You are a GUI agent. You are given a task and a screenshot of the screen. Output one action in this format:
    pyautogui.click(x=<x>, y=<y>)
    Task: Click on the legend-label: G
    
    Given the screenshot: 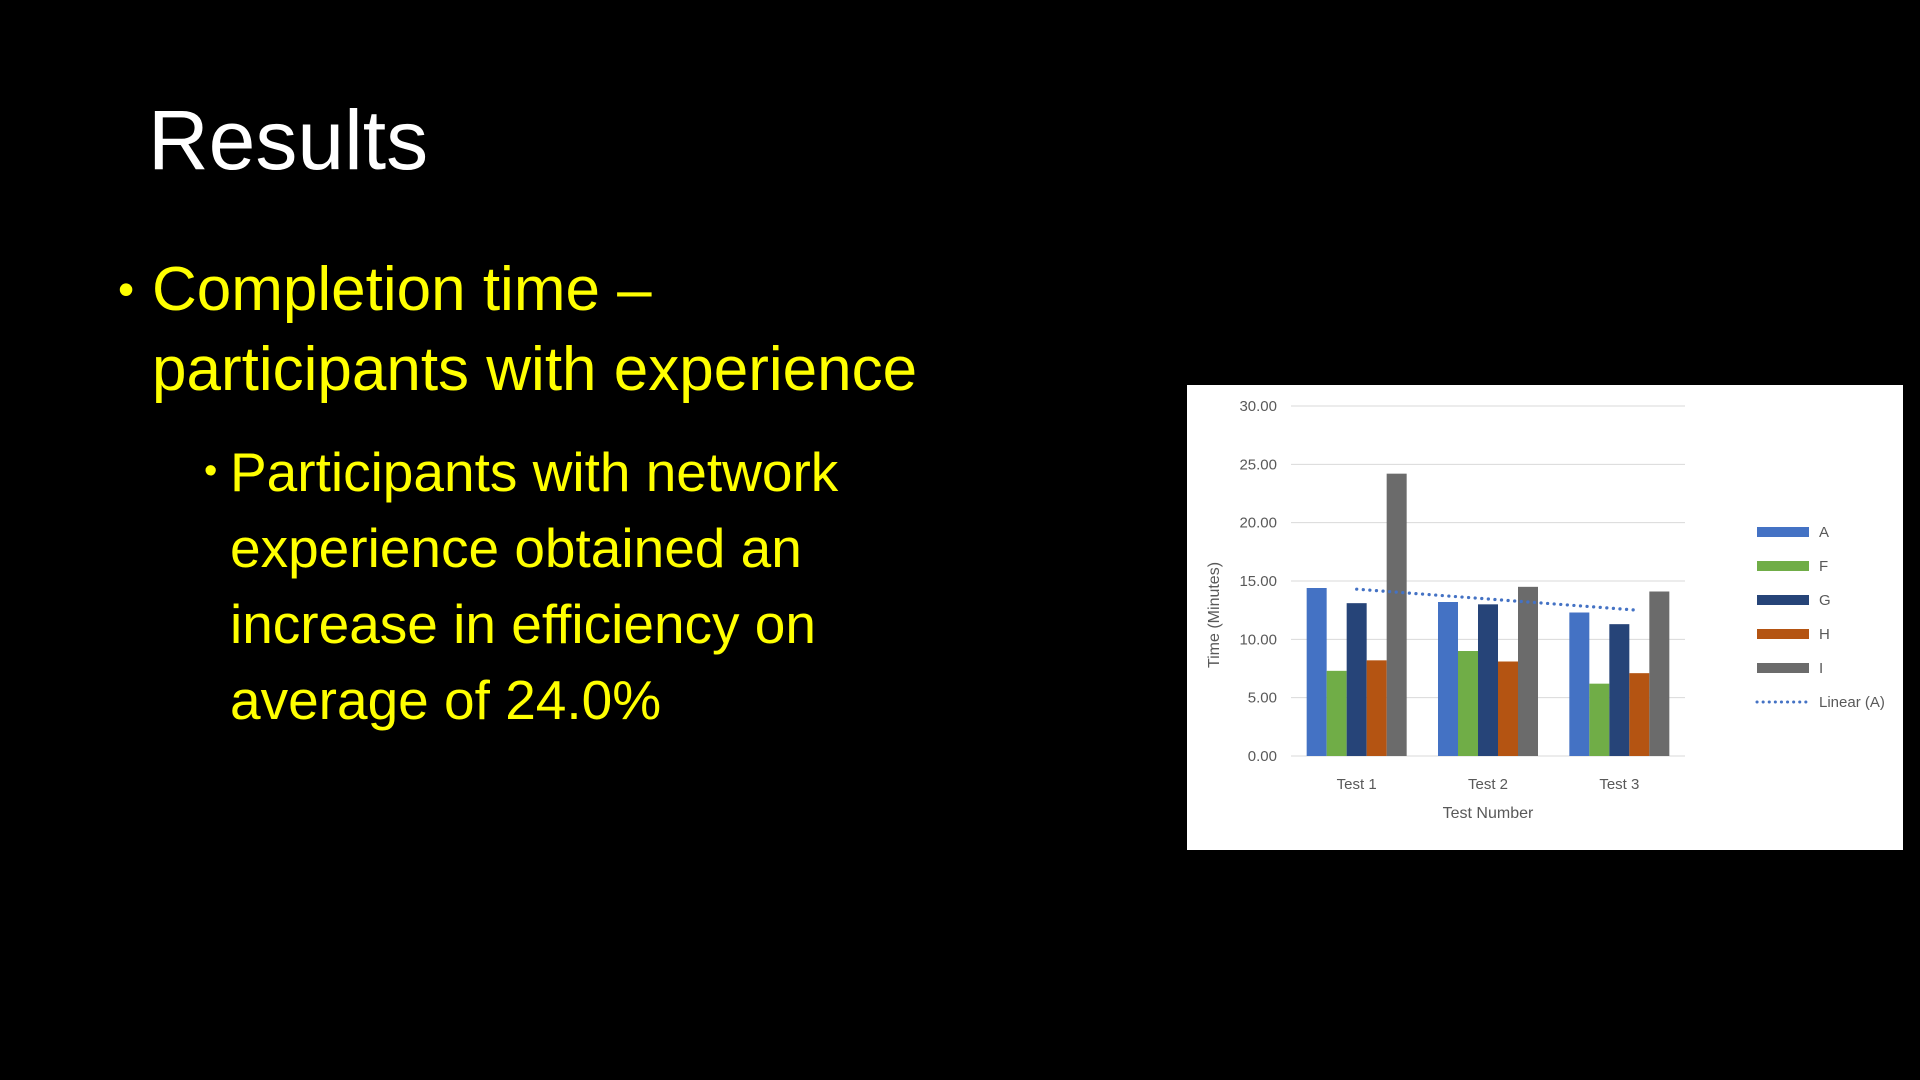 What is the action you would take?
    pyautogui.click(x=1825, y=600)
    